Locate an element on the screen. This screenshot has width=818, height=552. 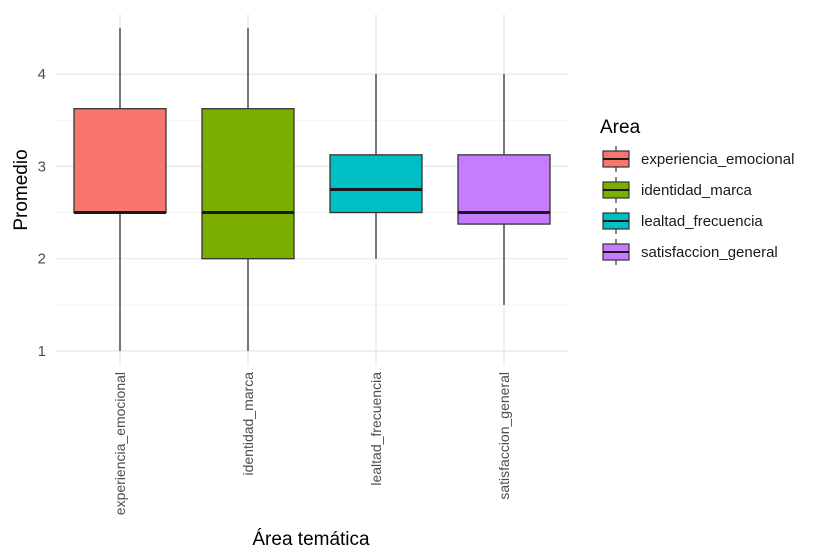
y-axis-title: Promedio is located at coordinates (21, 189).